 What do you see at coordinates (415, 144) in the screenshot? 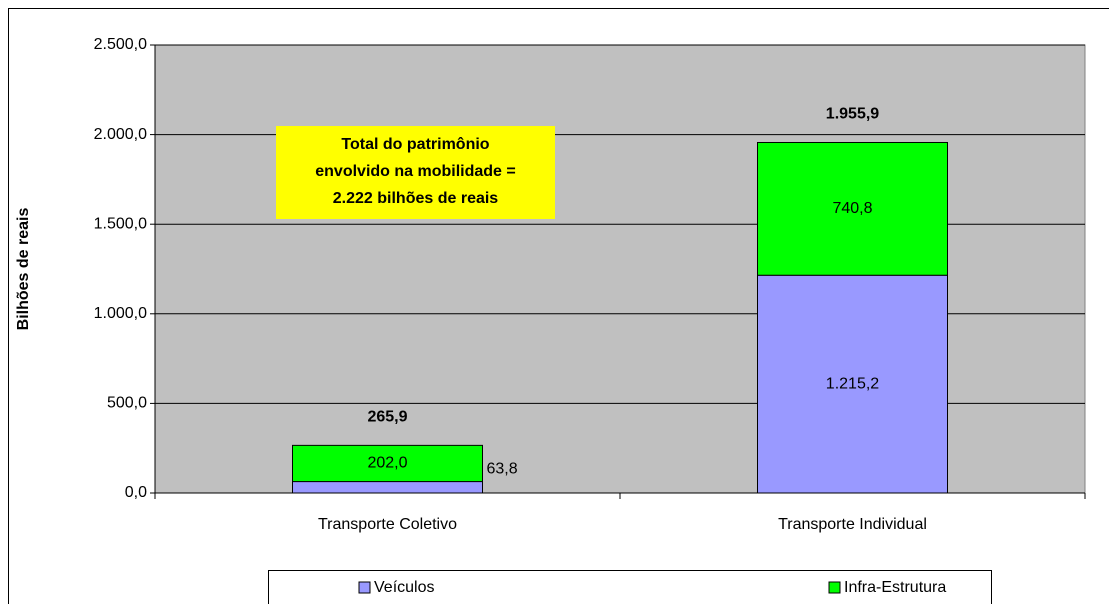
I see `annotation-text: Total do patrimônio` at bounding box center [415, 144].